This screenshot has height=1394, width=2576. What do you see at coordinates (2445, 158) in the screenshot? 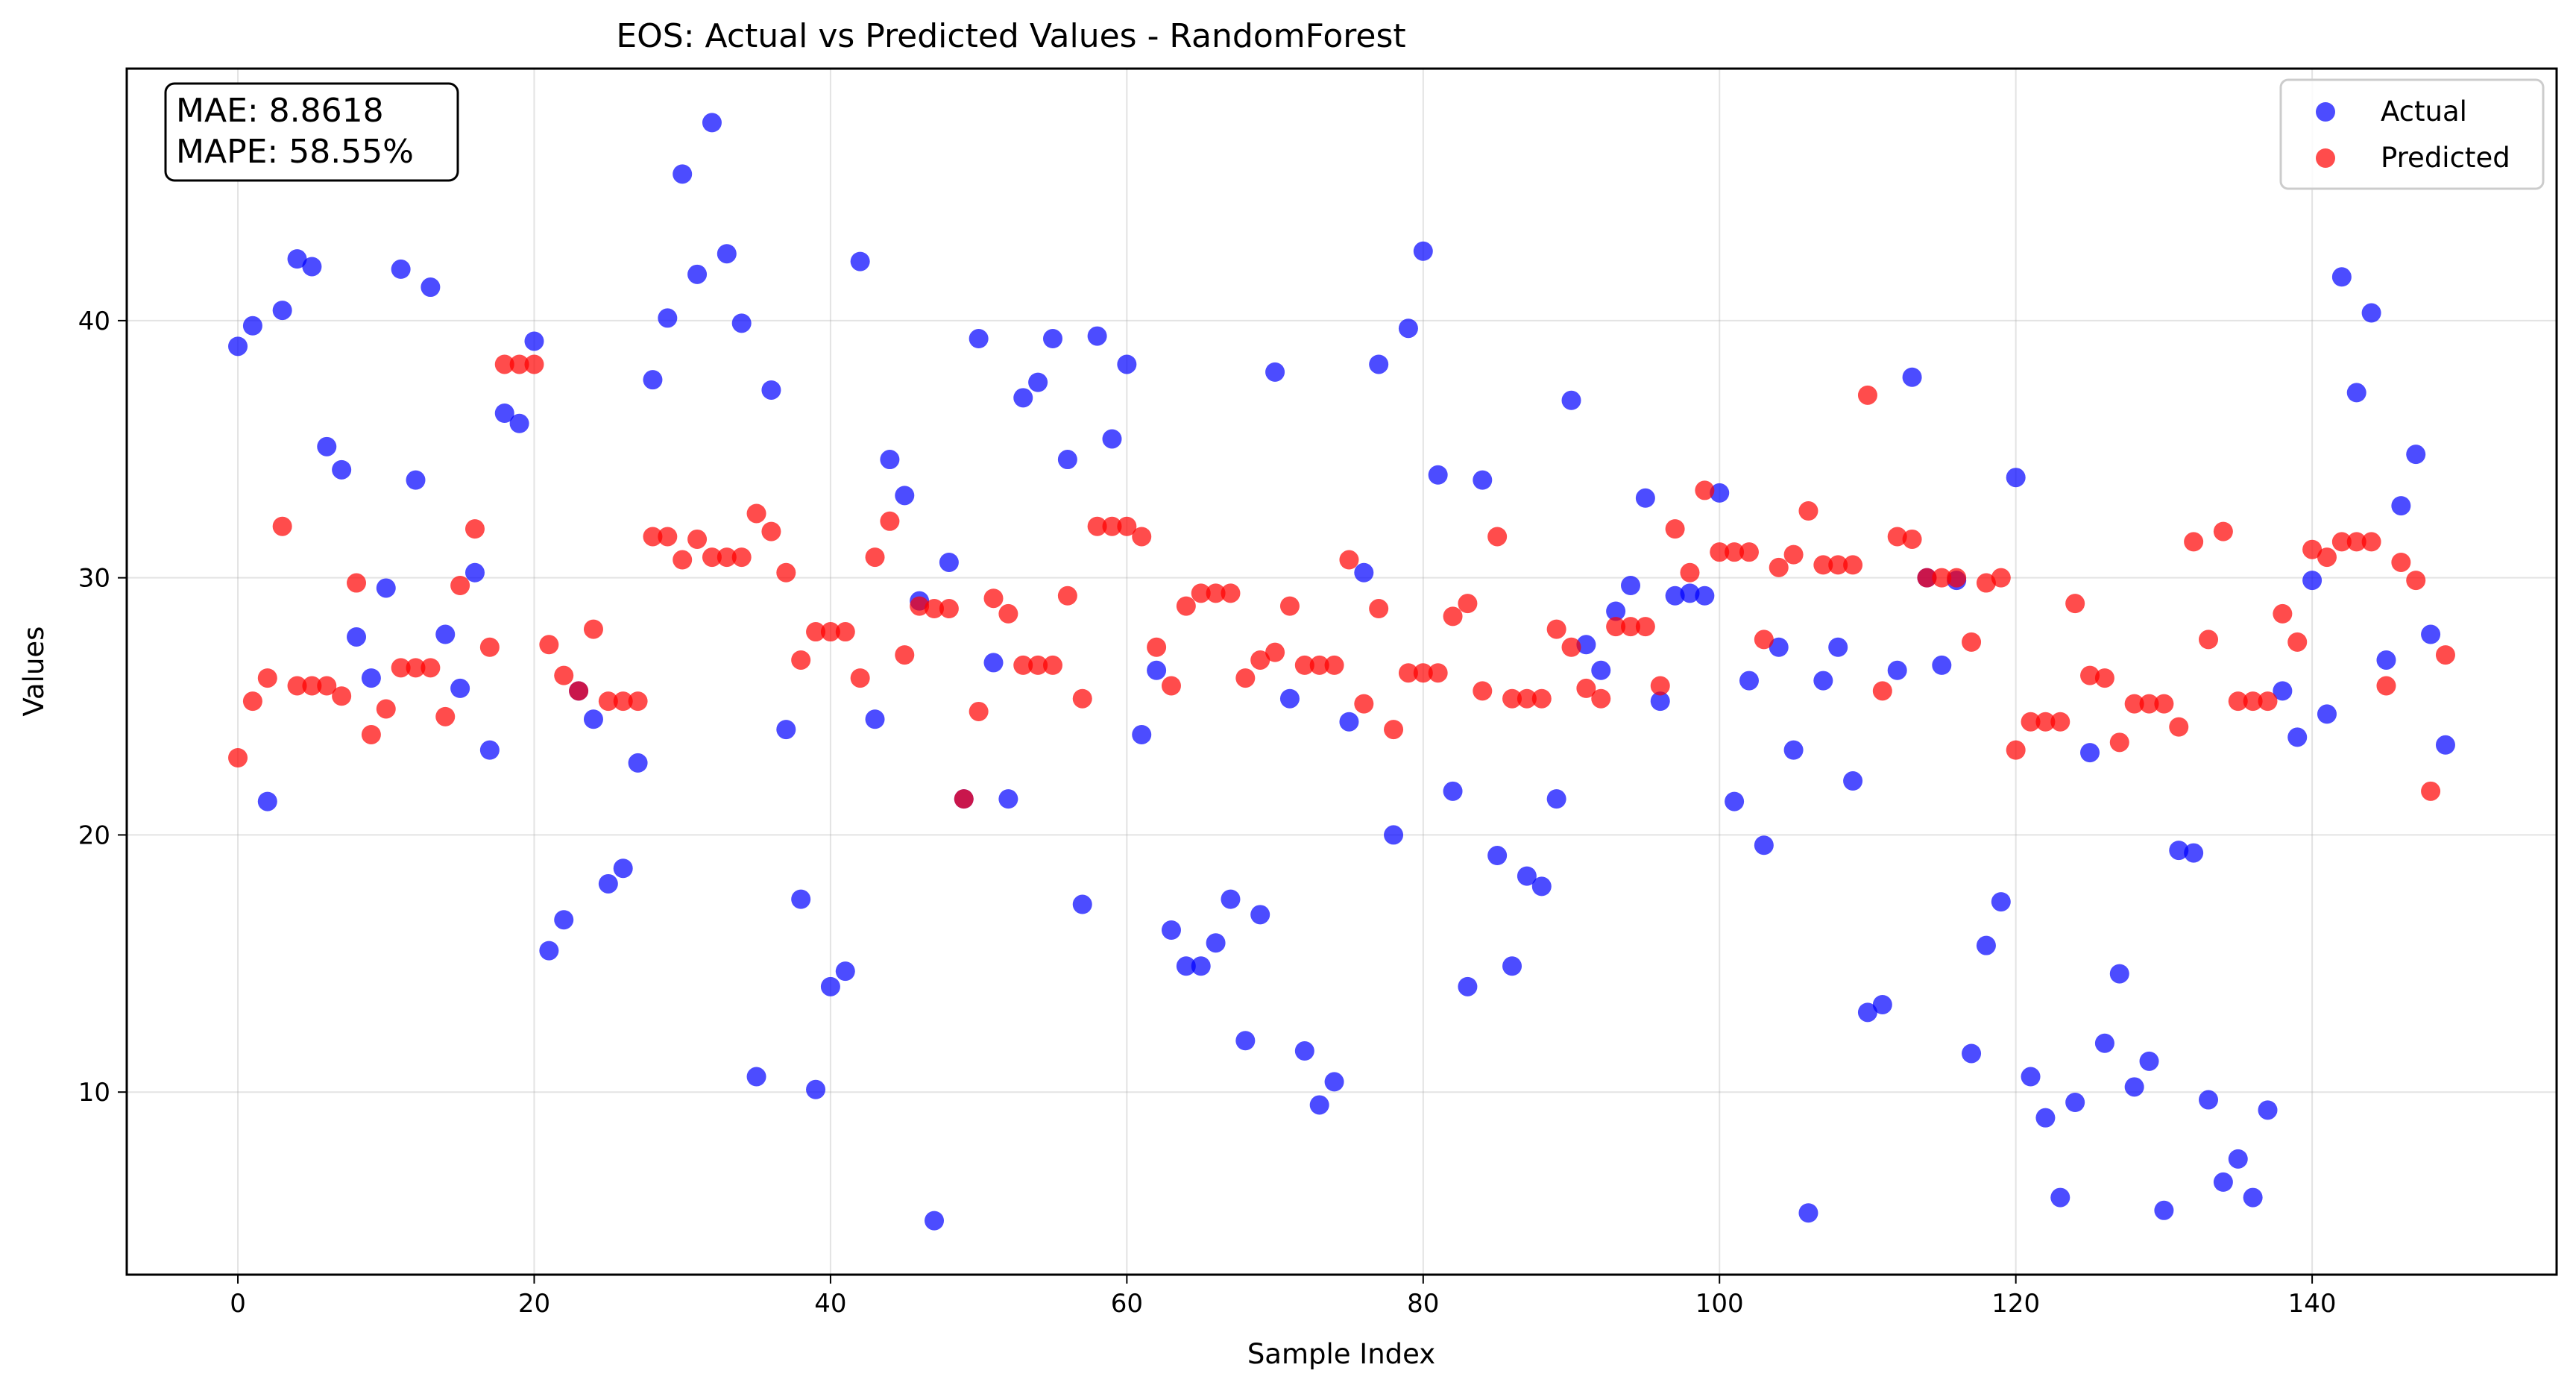
I see `legend-label-predicted: Predicted` at bounding box center [2445, 158].